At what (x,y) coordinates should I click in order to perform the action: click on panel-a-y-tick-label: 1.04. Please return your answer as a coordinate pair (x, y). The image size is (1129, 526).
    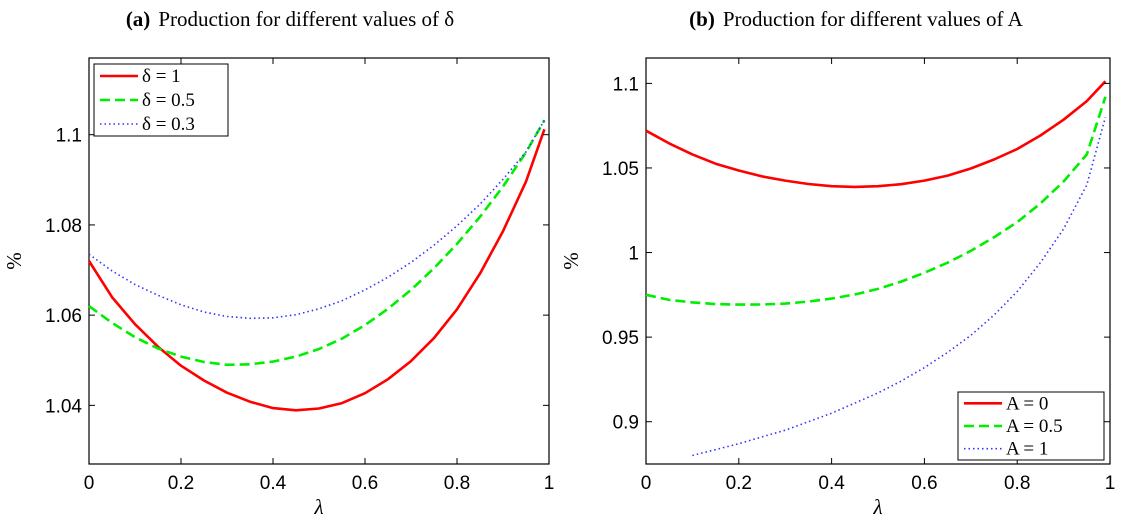
    Looking at the image, I should click on (63, 406).